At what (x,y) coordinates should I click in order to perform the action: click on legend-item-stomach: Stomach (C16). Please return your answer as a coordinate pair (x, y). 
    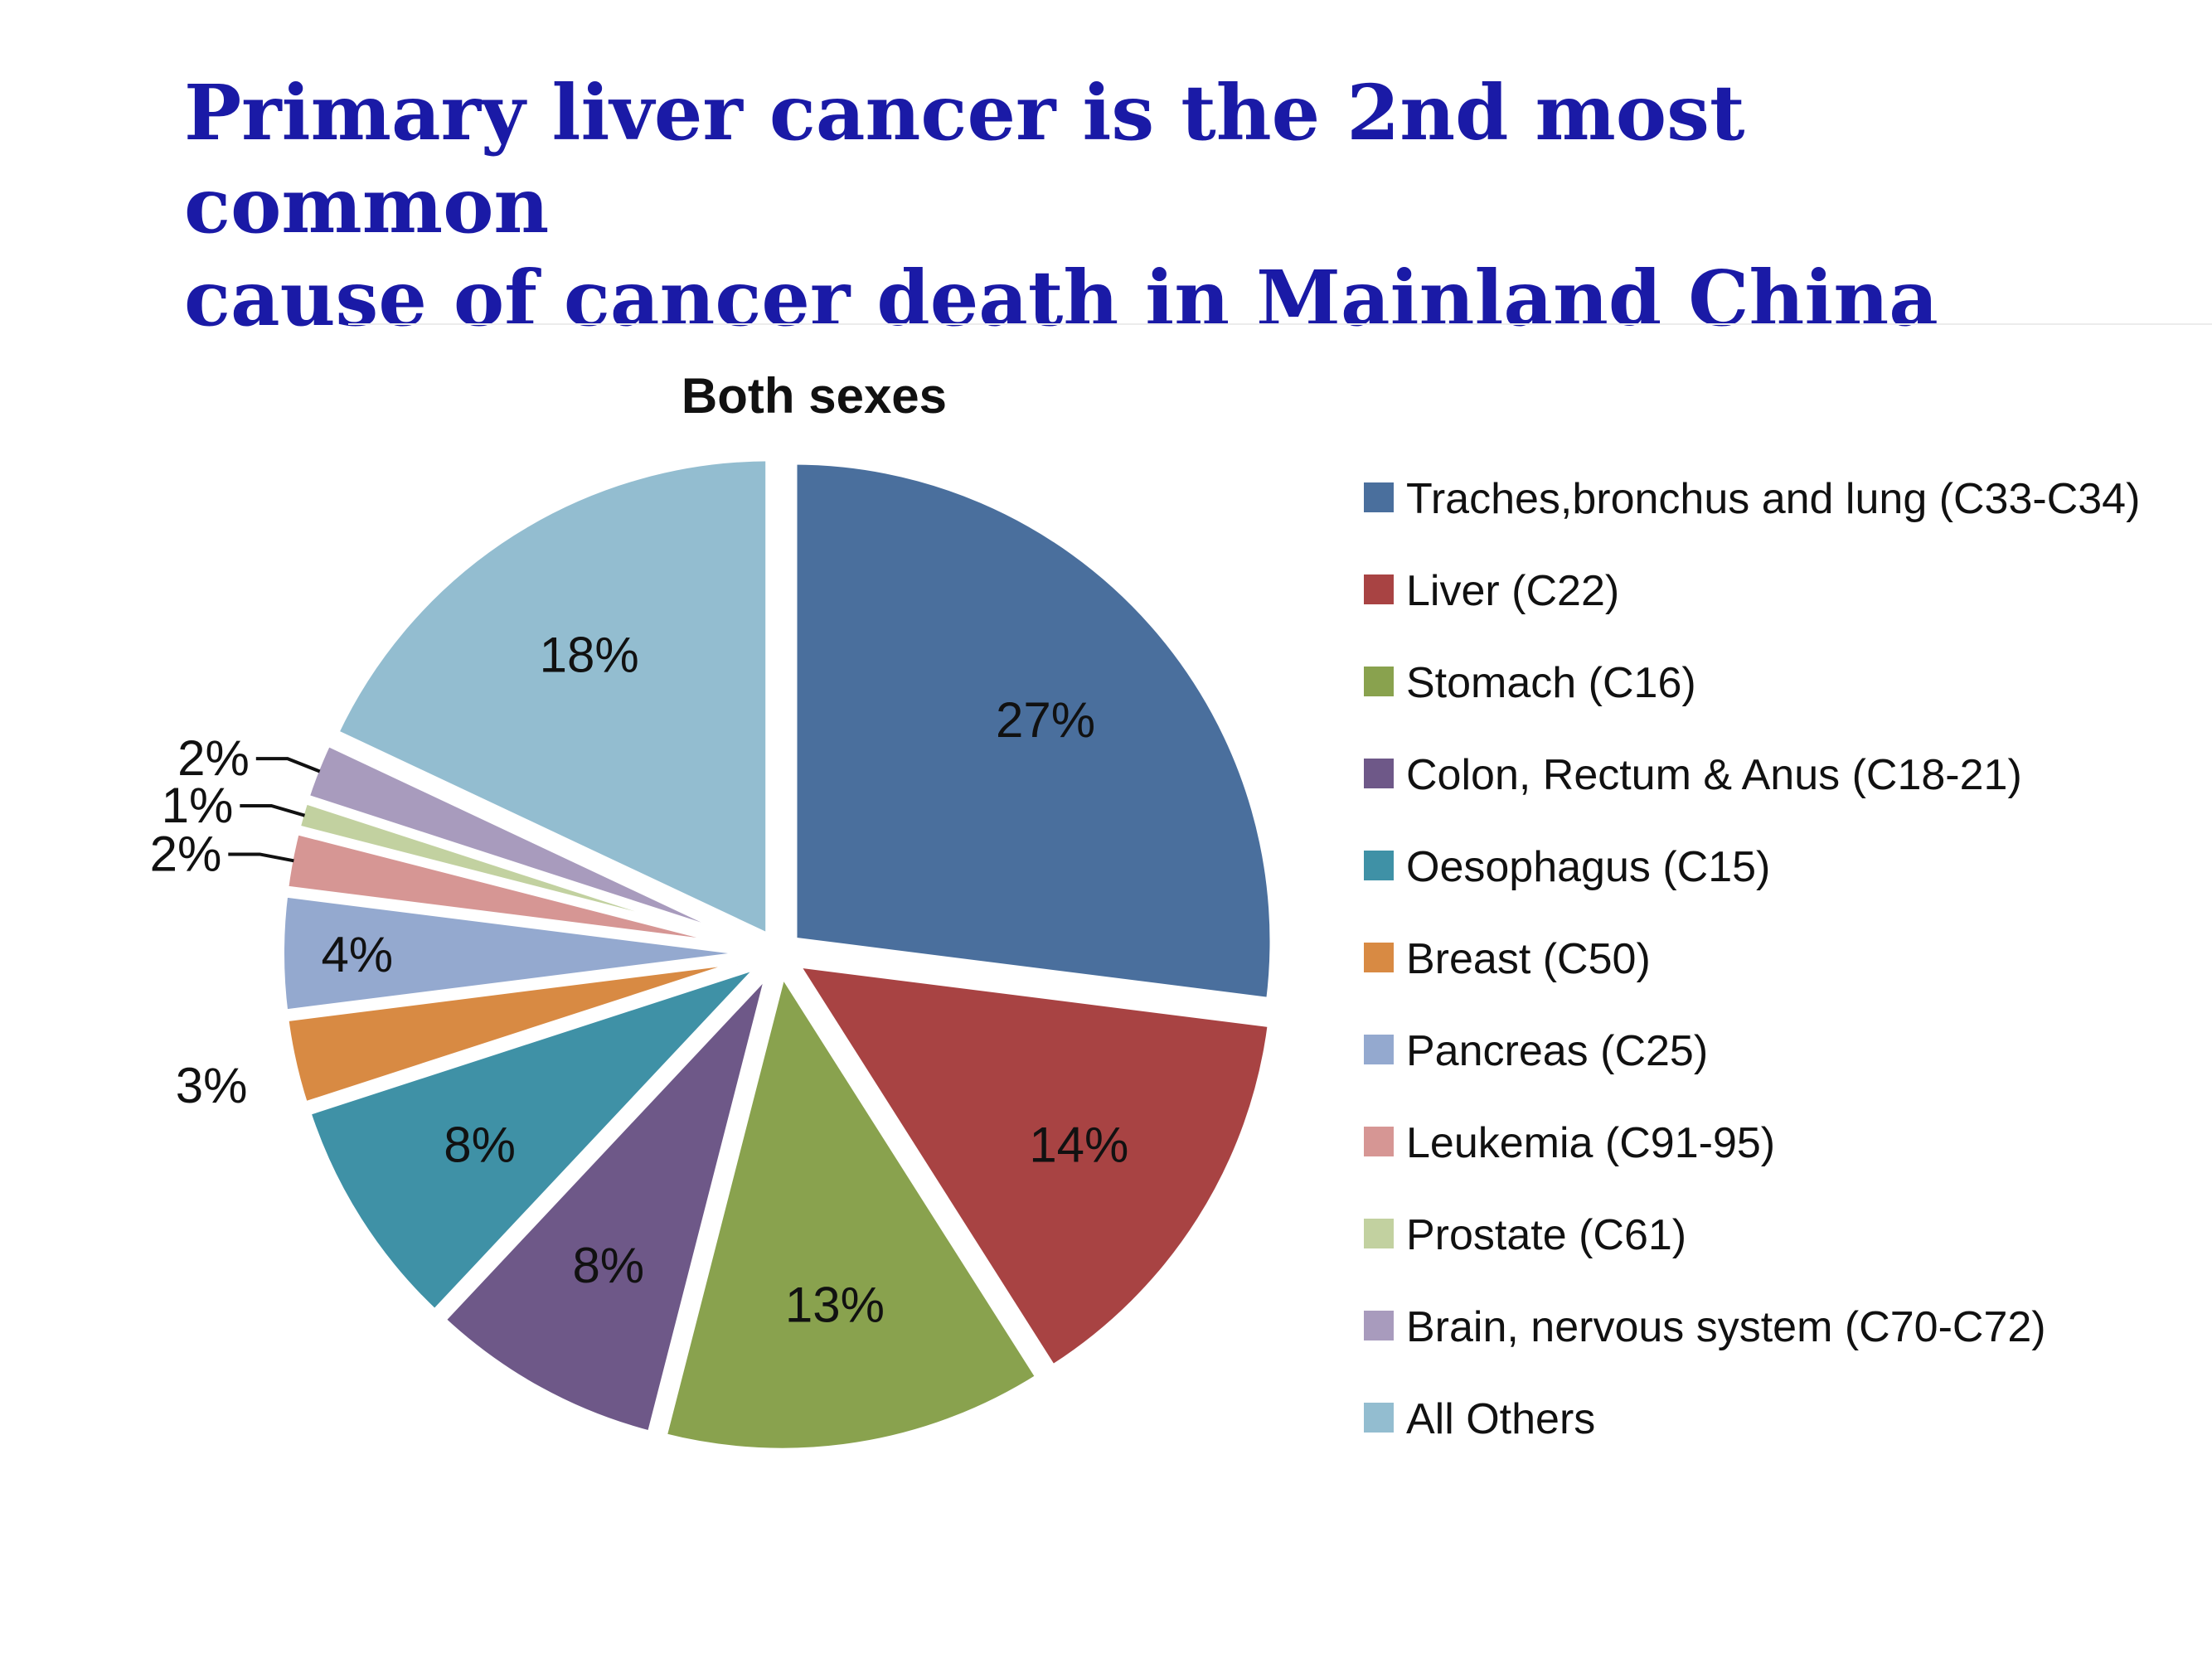
    Looking at the image, I should click on (1530, 683).